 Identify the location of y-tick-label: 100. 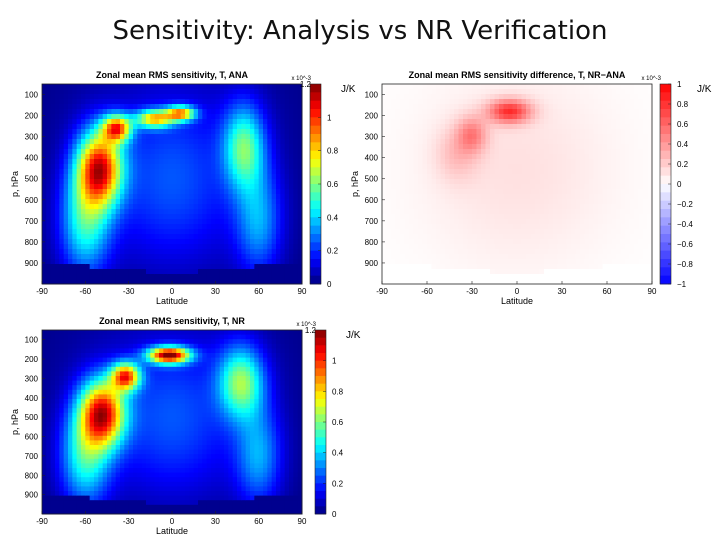
(372, 95).